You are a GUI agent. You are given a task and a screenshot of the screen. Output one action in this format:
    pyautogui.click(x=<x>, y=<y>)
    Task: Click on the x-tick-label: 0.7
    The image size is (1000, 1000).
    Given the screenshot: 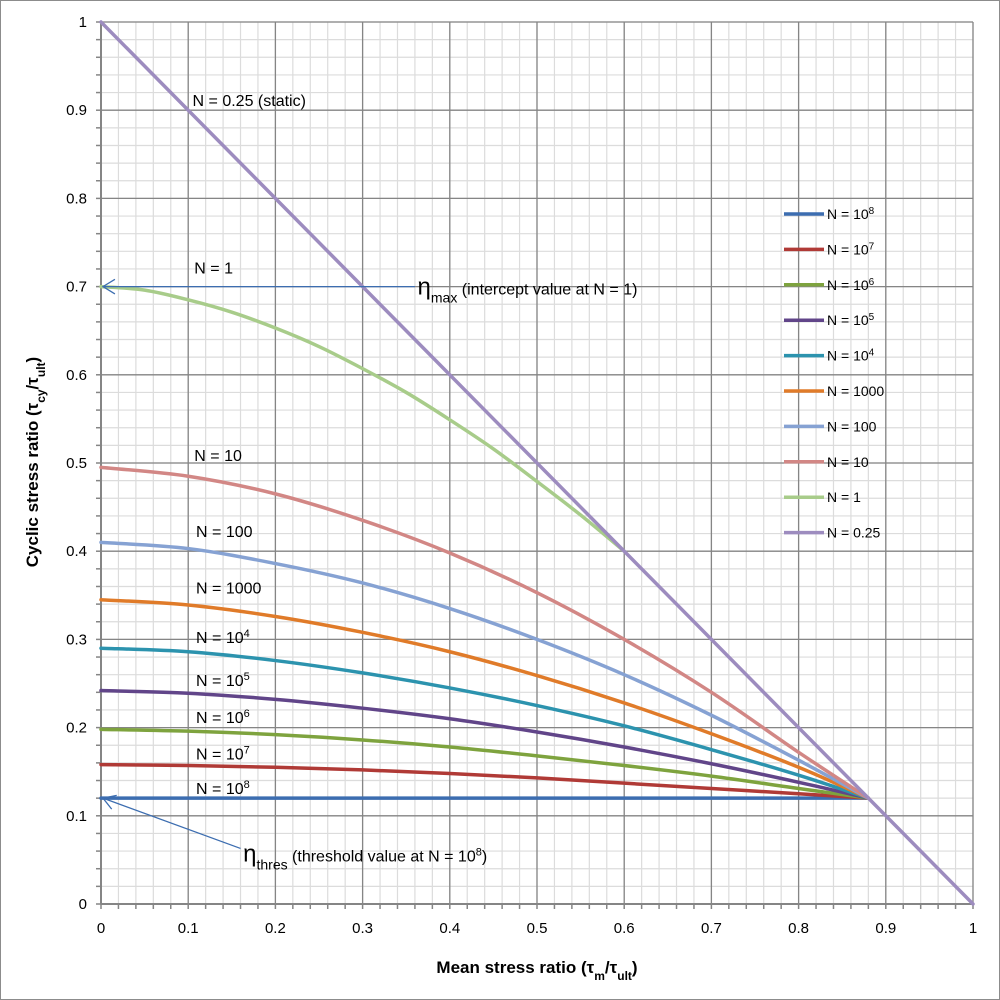 What is the action you would take?
    pyautogui.click(x=711, y=928)
    